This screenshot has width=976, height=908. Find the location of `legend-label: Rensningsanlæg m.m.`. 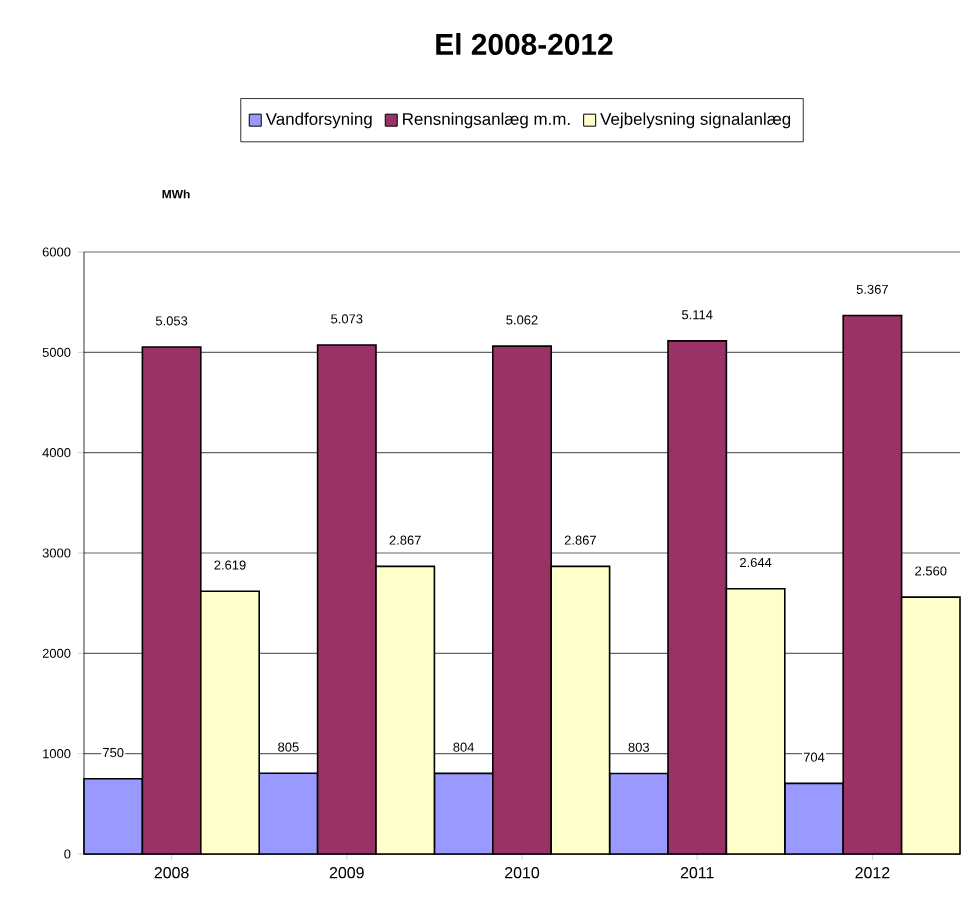

legend-label: Rensningsanlæg m.m. is located at coordinates (486, 120).